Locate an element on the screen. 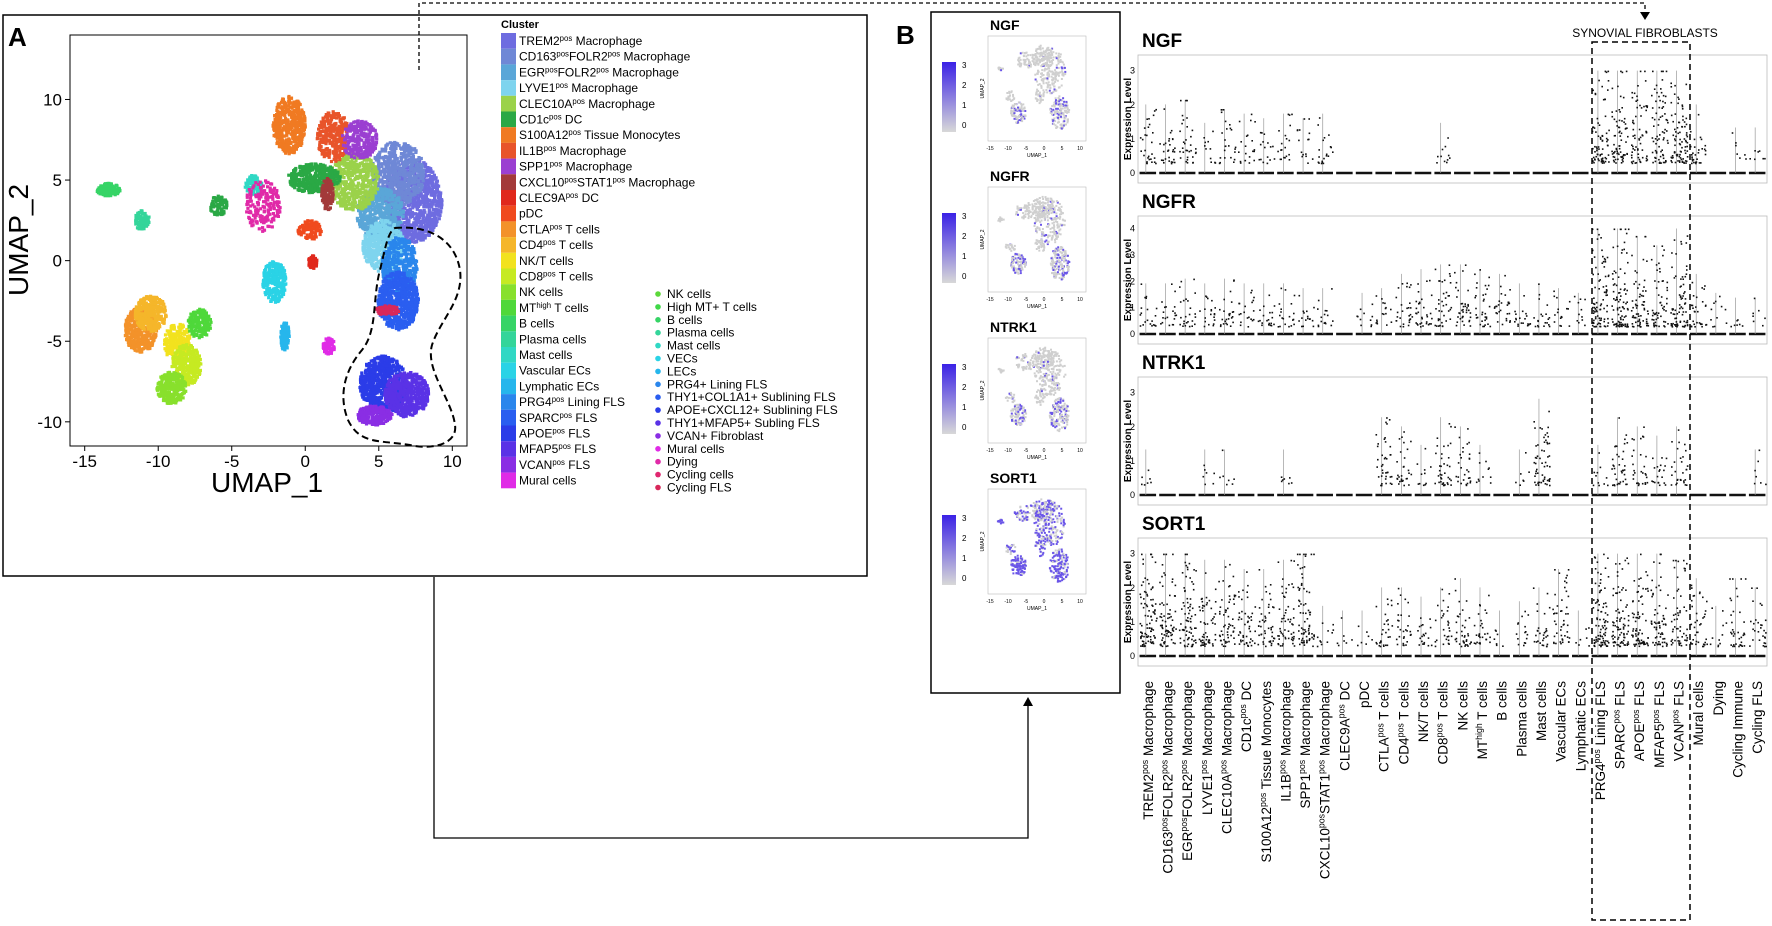 The image size is (1772, 926). umap-x-tick-label: -15 is located at coordinates (84, 461).